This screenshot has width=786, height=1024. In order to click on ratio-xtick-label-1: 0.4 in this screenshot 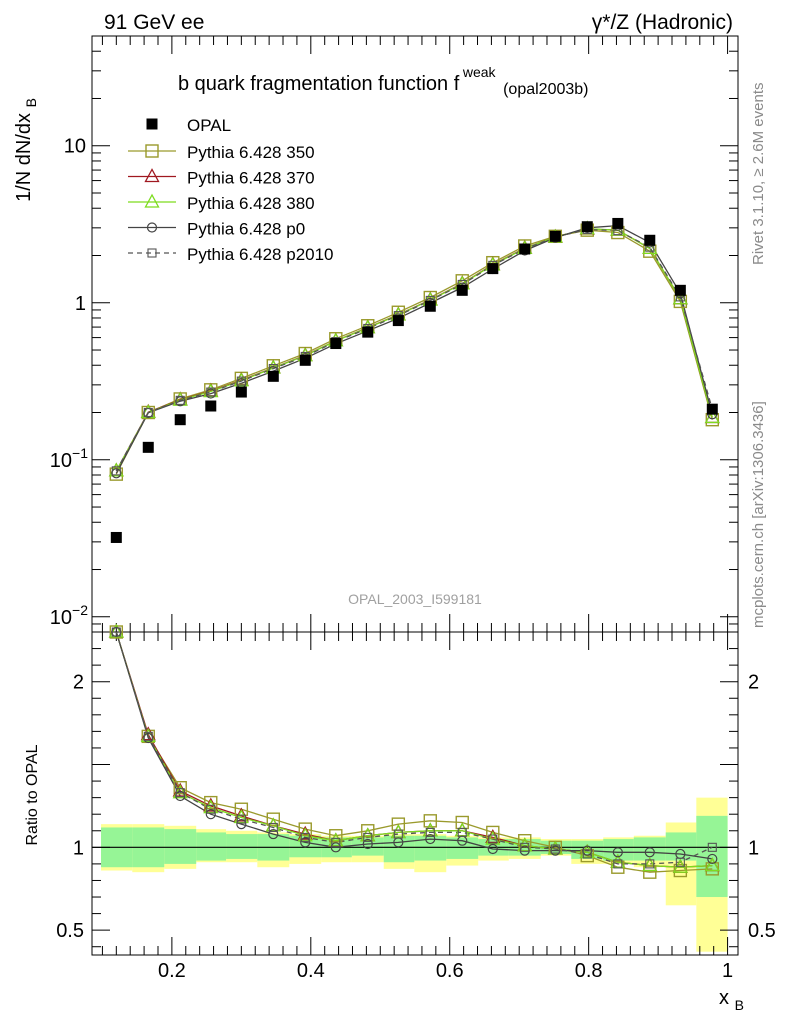, I will do `click(311, 971)`.